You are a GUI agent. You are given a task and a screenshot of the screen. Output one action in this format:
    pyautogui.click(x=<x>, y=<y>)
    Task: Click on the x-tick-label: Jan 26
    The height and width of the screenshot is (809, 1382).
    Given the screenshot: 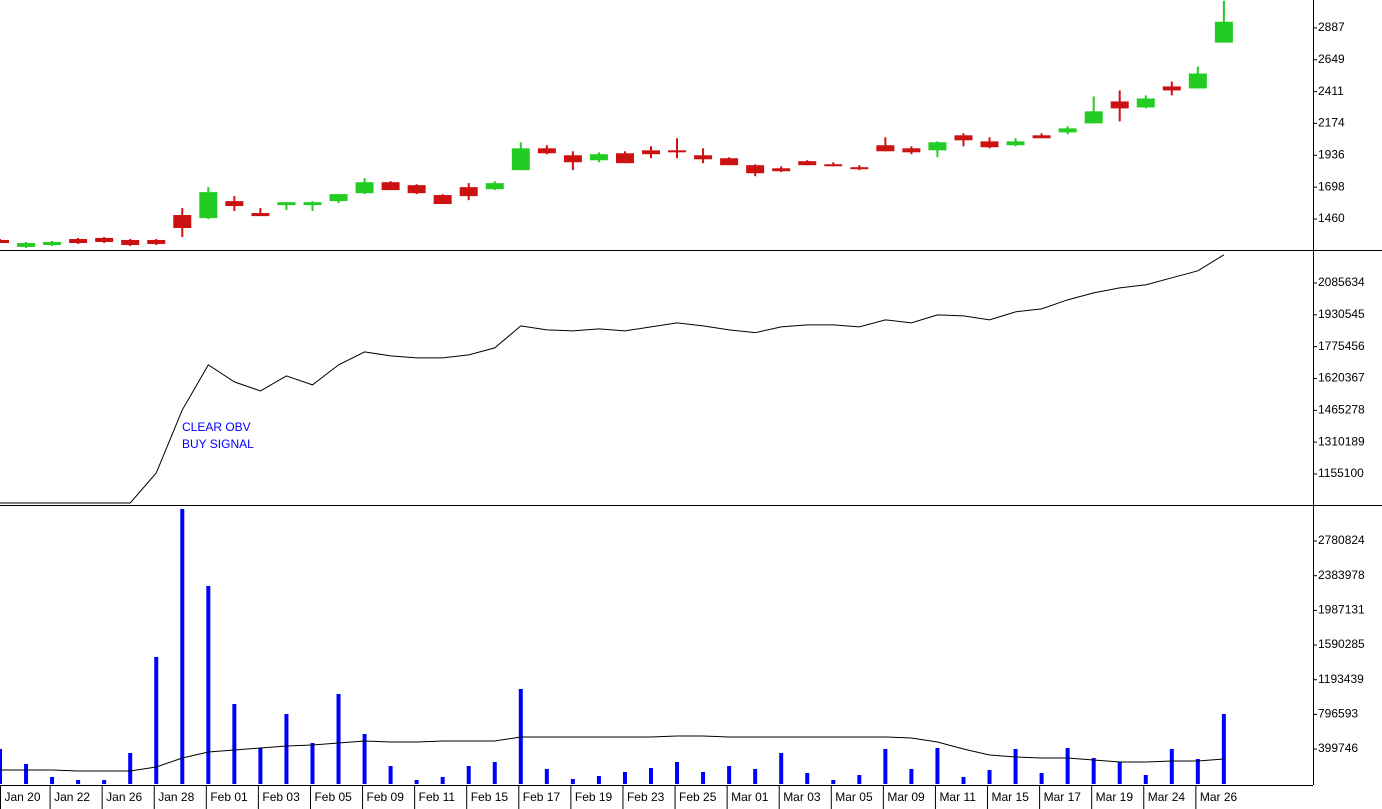 What is the action you would take?
    pyautogui.click(x=124, y=797)
    